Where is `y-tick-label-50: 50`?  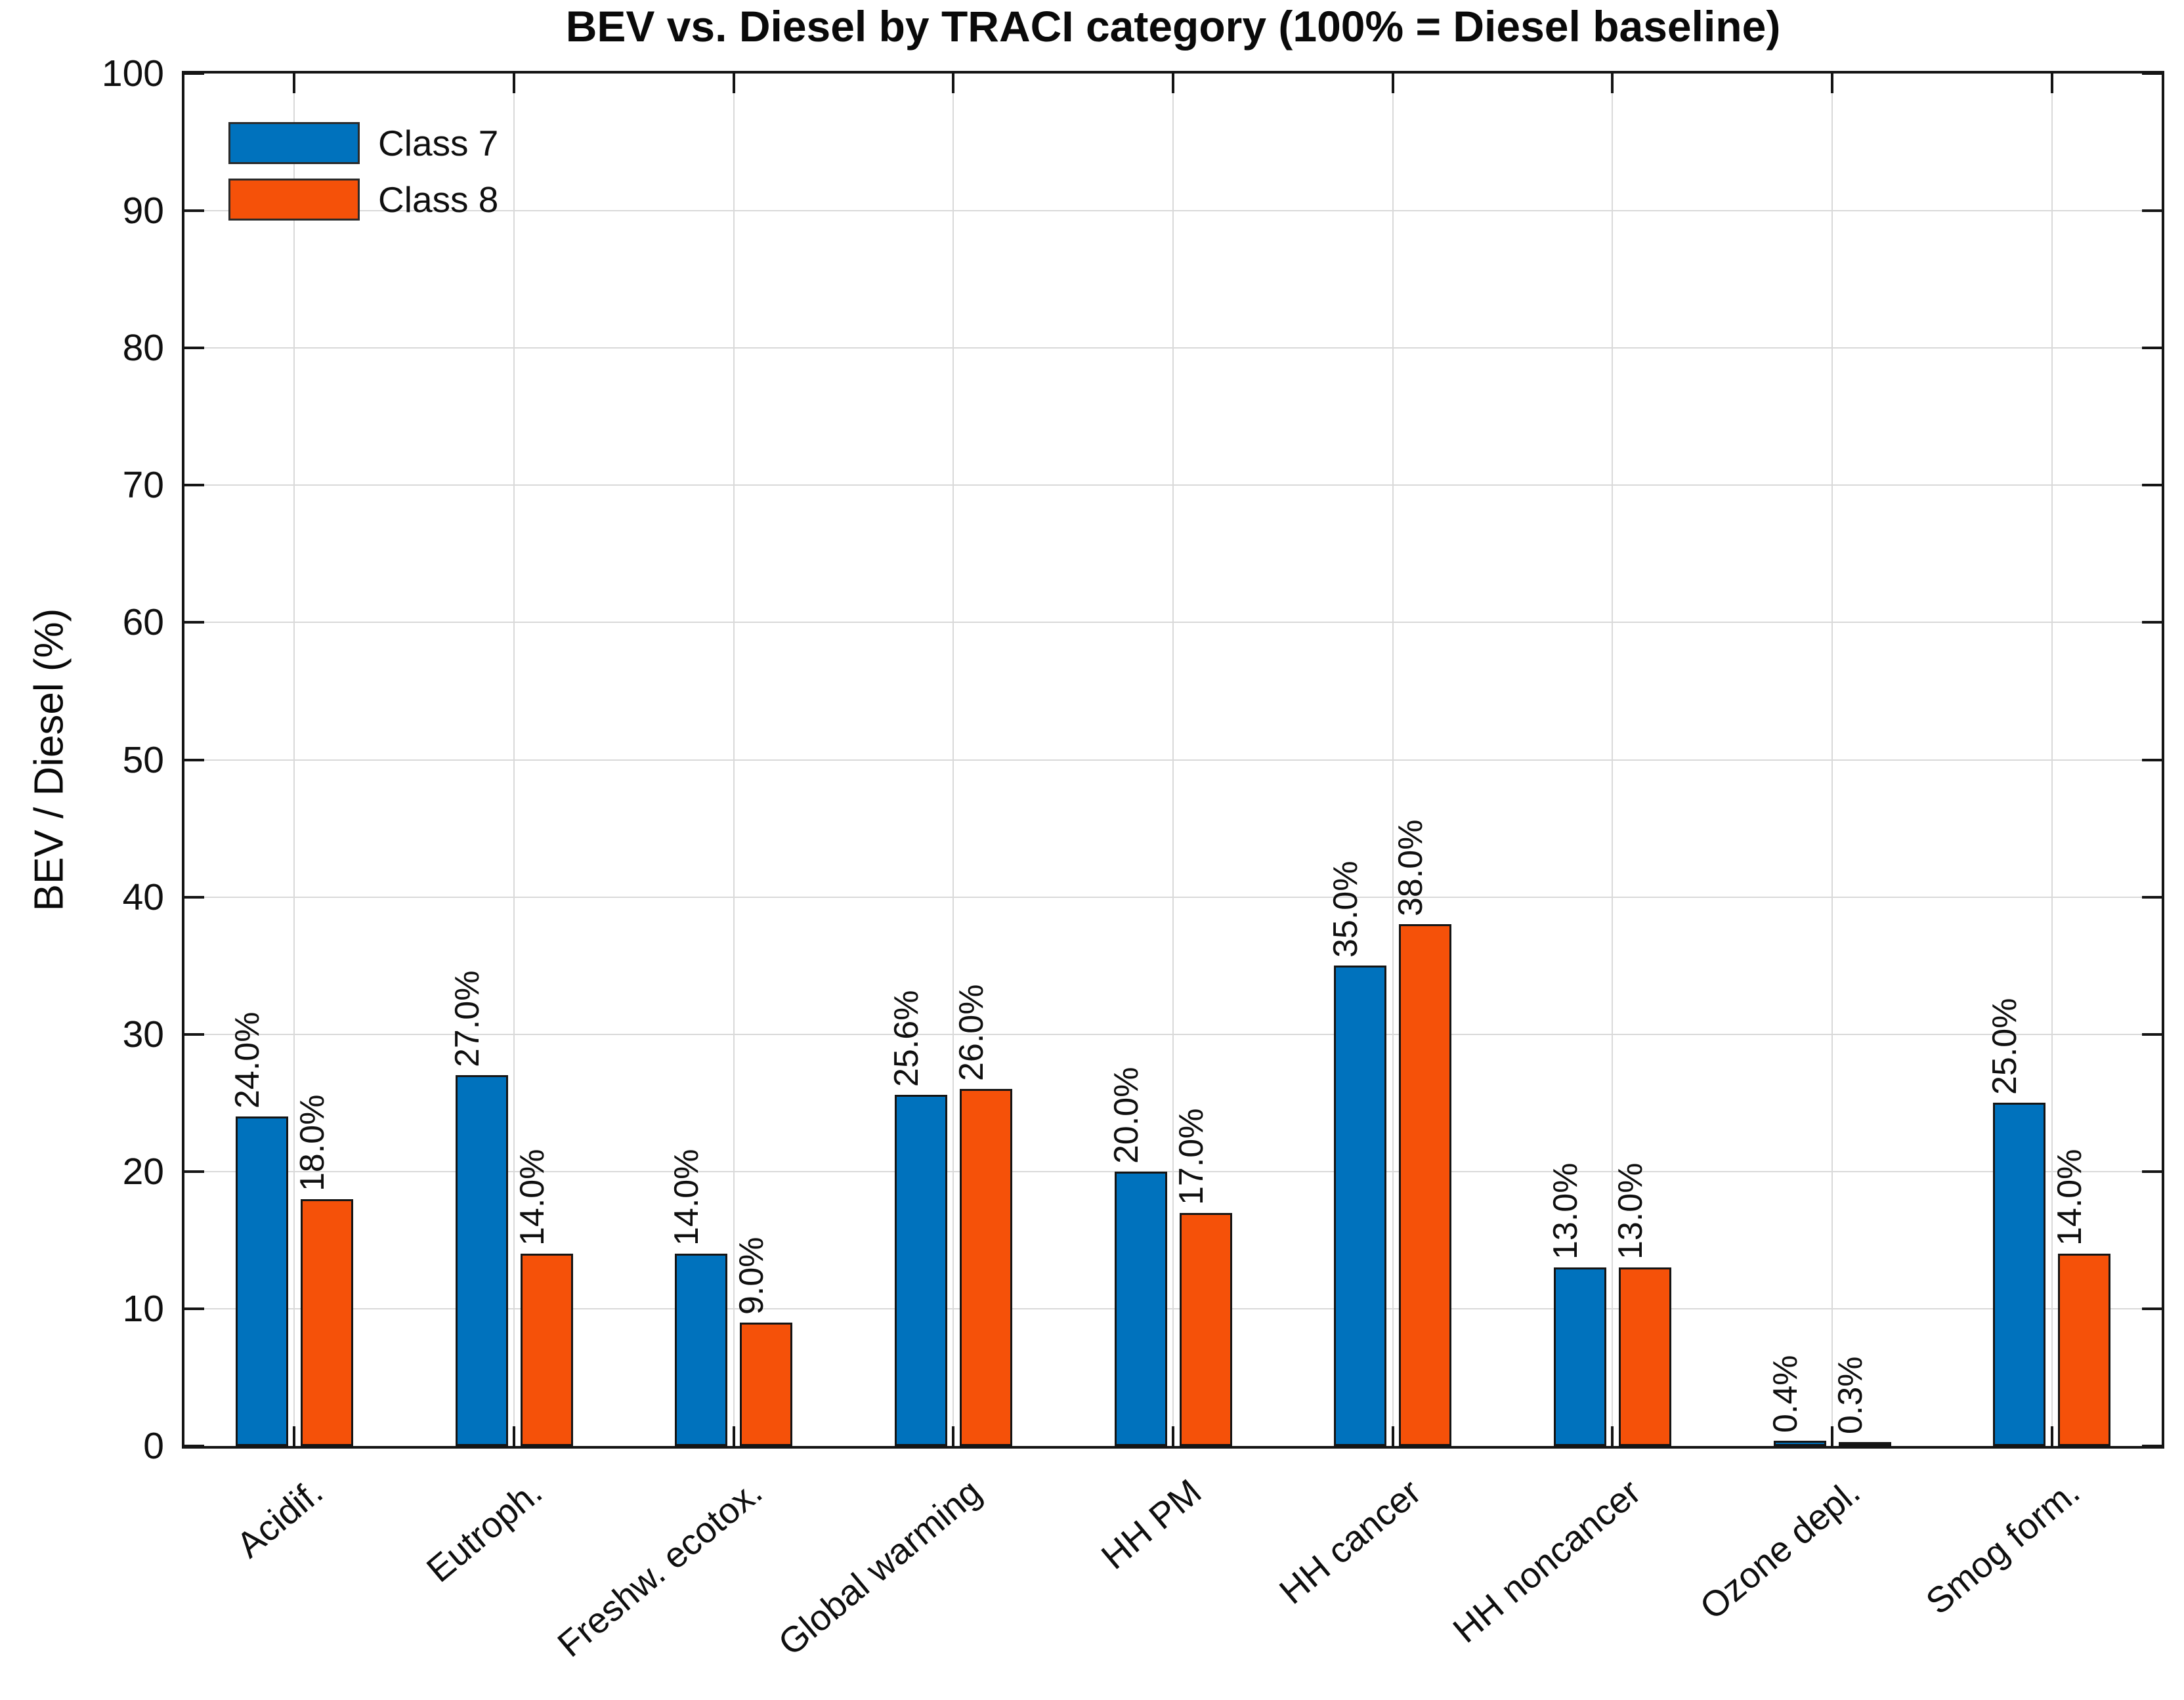
y-tick-label-50: 50 is located at coordinates (143, 759).